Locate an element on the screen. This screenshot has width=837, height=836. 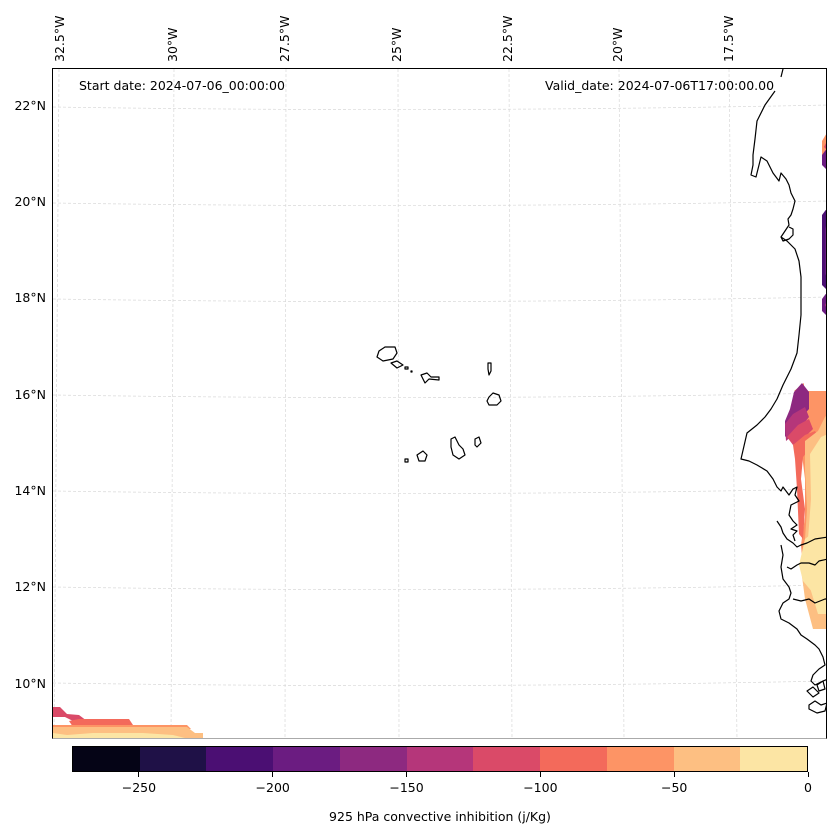
colorbar-label: 925 hPa convective inhibition (j/Kg) is located at coordinates (440, 816).